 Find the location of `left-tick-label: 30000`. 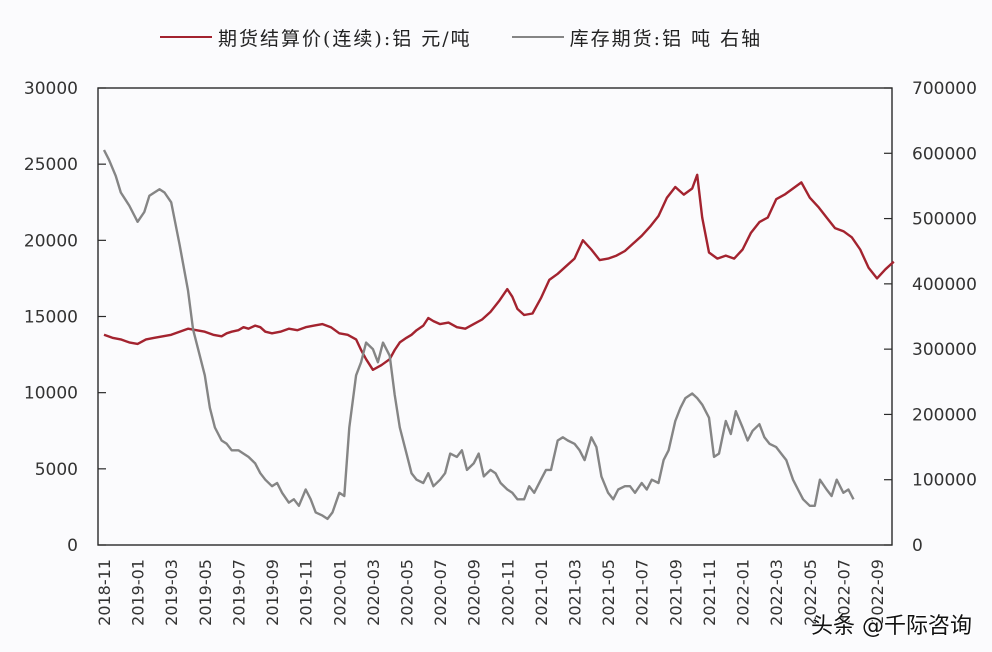

left-tick-label: 30000 is located at coordinates (51, 89).